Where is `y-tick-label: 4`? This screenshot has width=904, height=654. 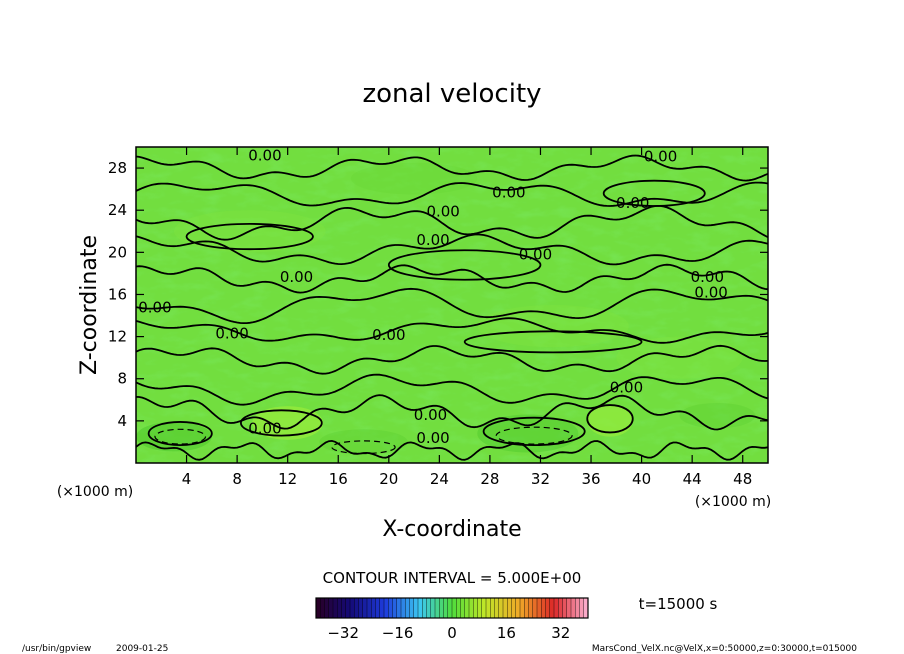 y-tick-label: 4 is located at coordinates (122, 421).